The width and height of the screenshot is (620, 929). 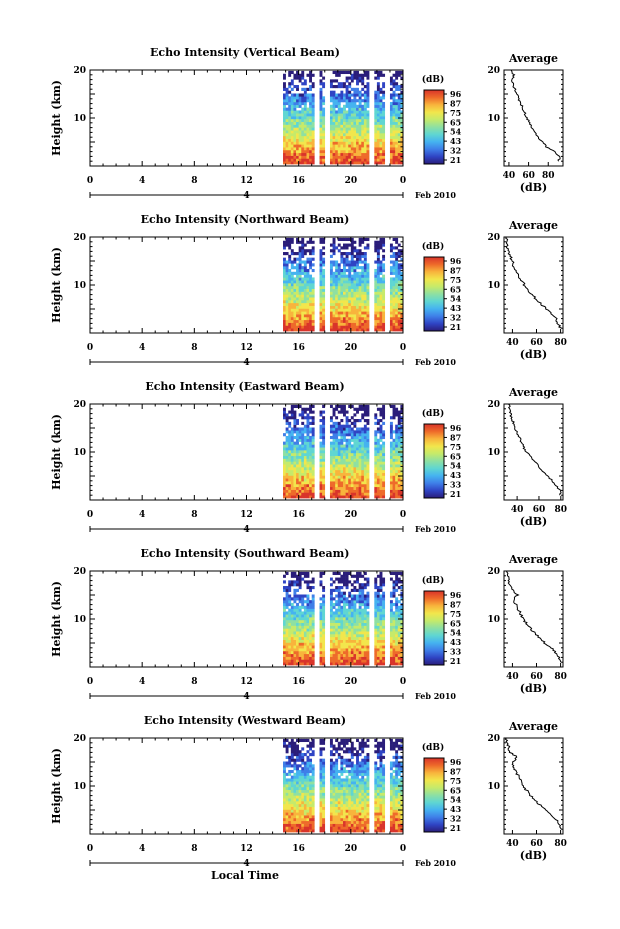 I want to click on x-tick-label: 4, so click(x=142, y=348).